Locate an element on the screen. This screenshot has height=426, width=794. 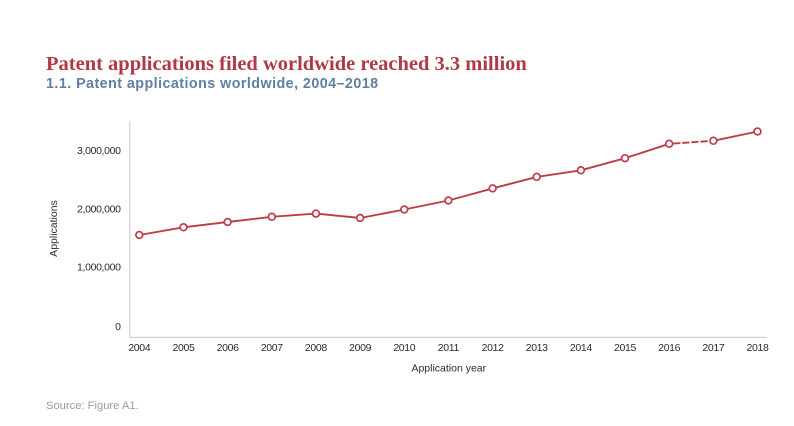
svg-text: 0 is located at coordinates (118, 327).